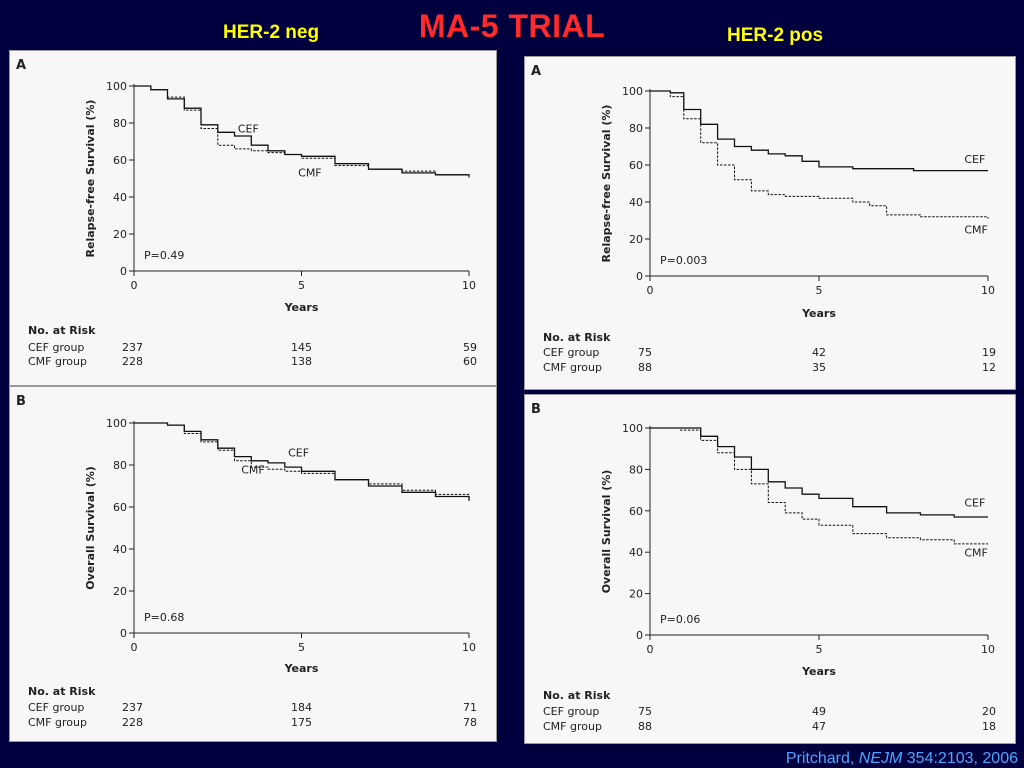 The width and height of the screenshot is (1024, 768). Describe the element at coordinates (470, 707) in the screenshot. I see `risk-table-value: 71` at that location.